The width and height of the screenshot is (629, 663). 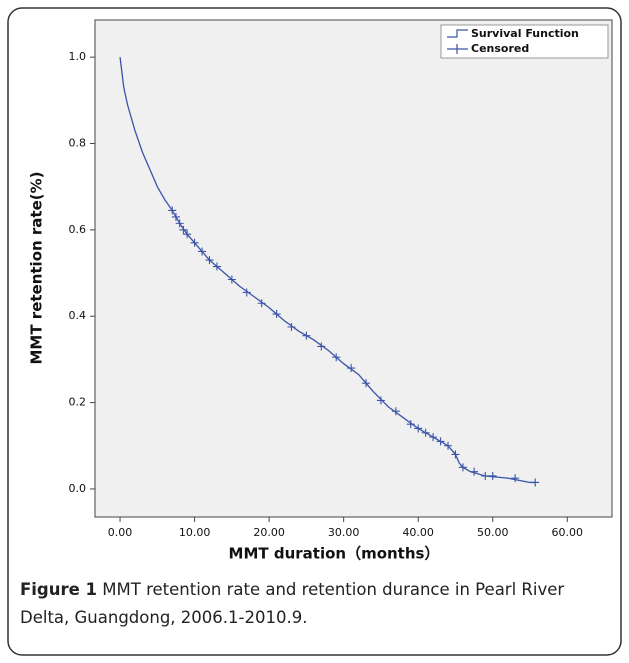 I want to click on y-tick-label: 1.0, so click(x=78, y=56).